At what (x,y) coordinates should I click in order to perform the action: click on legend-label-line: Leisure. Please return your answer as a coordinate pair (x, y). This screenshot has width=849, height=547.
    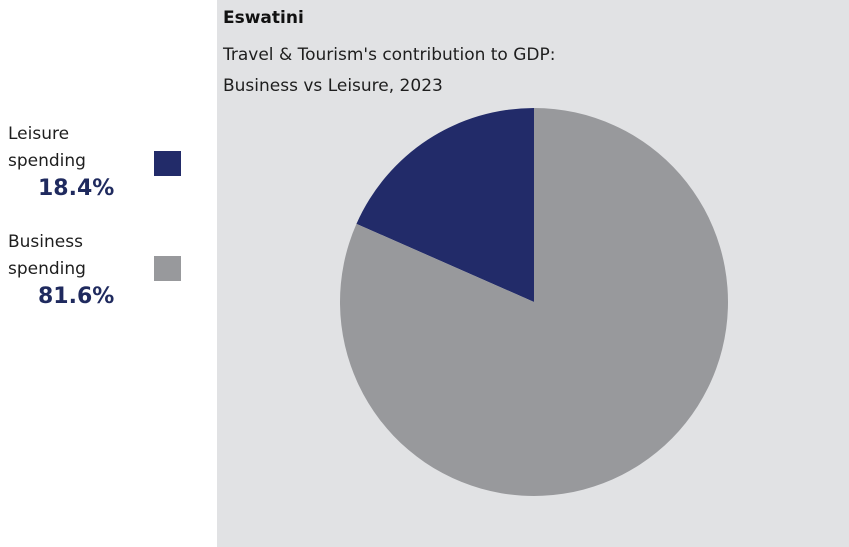
    Looking at the image, I should click on (39, 134).